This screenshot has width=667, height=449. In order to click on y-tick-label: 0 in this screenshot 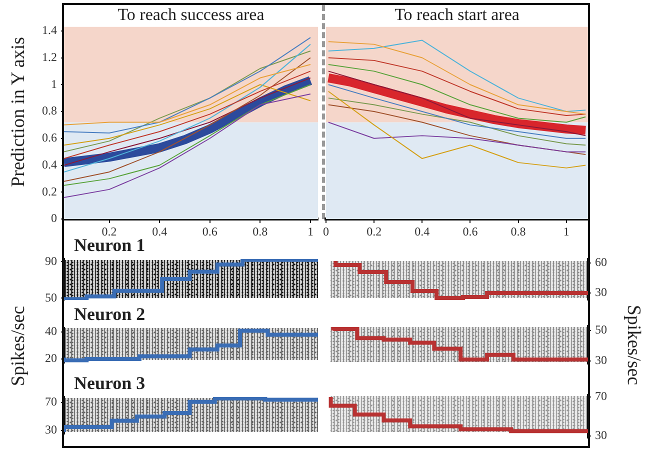, I will do `click(54, 218)`.